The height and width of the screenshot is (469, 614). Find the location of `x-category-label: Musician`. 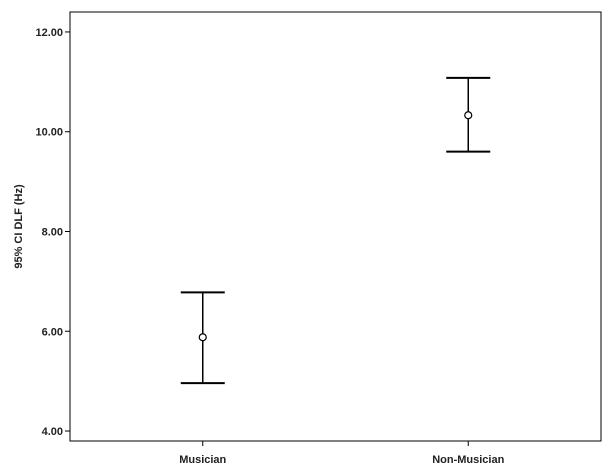

x-category-label: Musician is located at coordinates (202, 460).